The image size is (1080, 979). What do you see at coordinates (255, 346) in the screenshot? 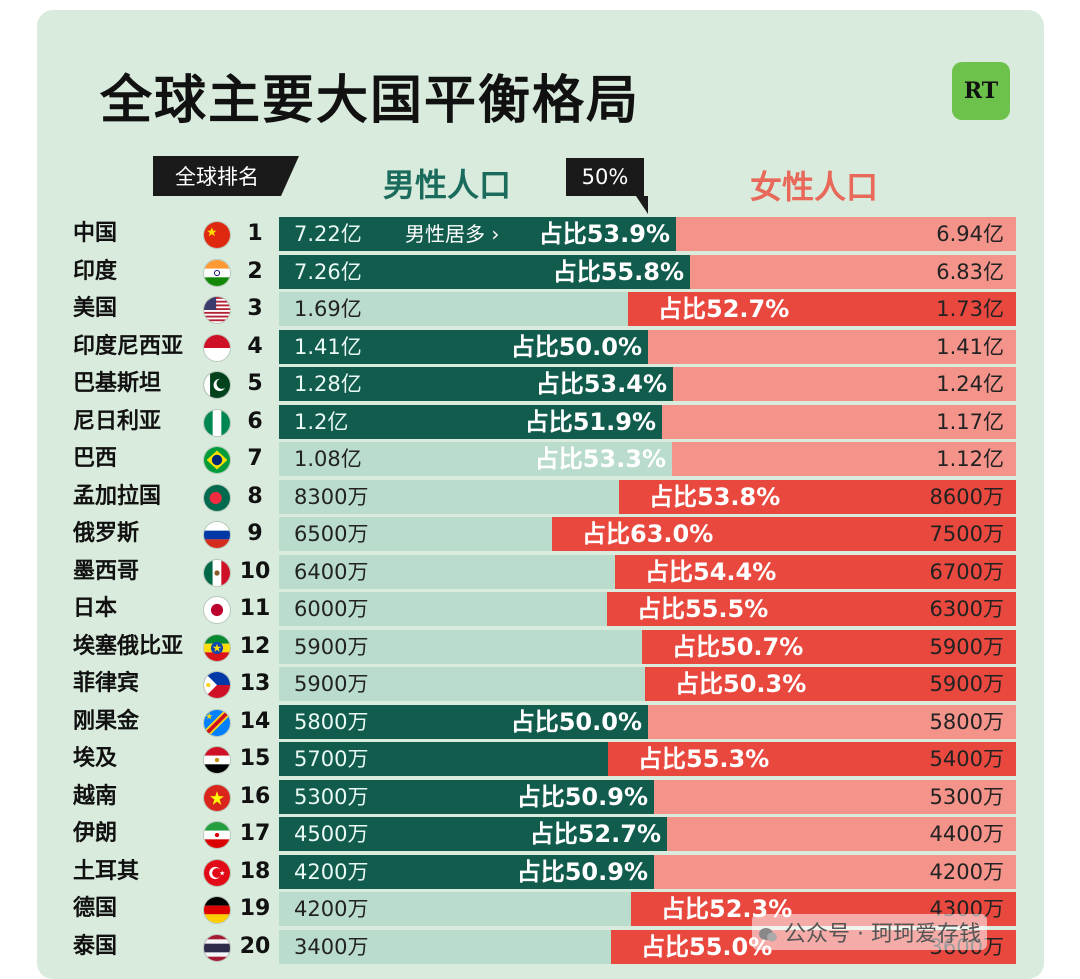
I see `rank-number: 4` at bounding box center [255, 346].